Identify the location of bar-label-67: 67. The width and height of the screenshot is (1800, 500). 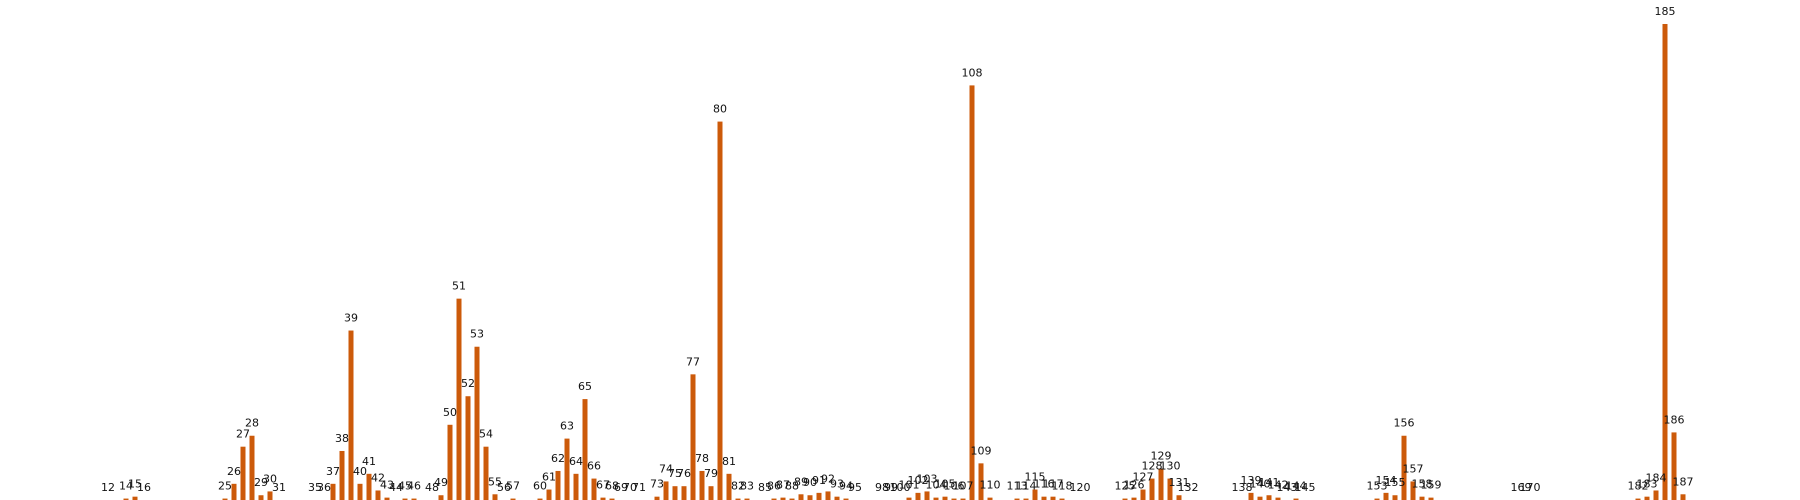
(603, 485).